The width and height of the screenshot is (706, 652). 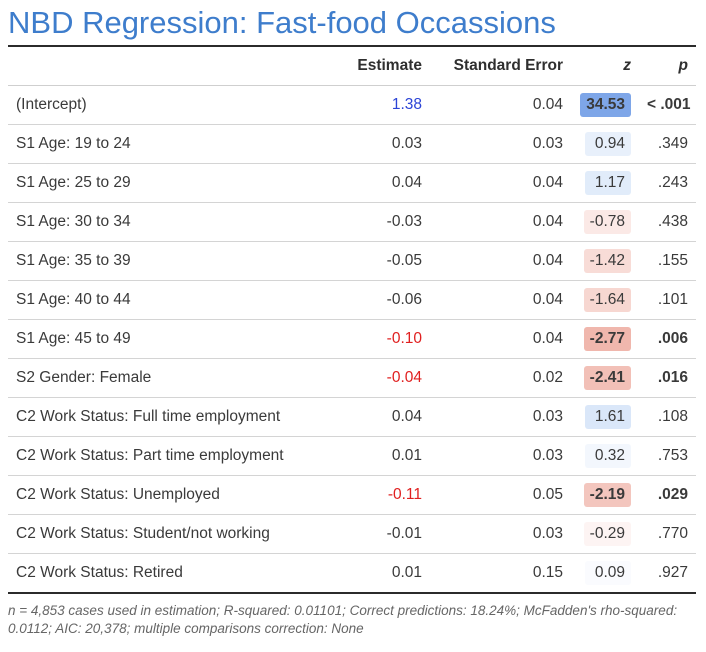 What do you see at coordinates (167, 456) in the screenshot?
I see `row-label: C2 Work Status: Part time employment` at bounding box center [167, 456].